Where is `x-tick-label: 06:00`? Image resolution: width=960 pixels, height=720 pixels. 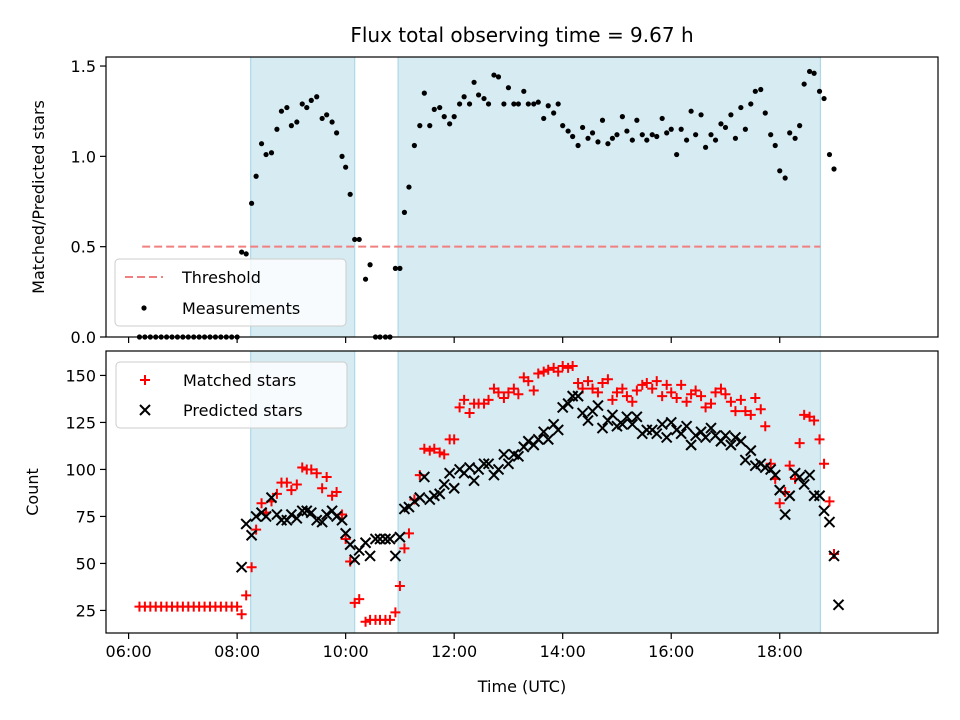
x-tick-label: 06:00 is located at coordinates (129, 651).